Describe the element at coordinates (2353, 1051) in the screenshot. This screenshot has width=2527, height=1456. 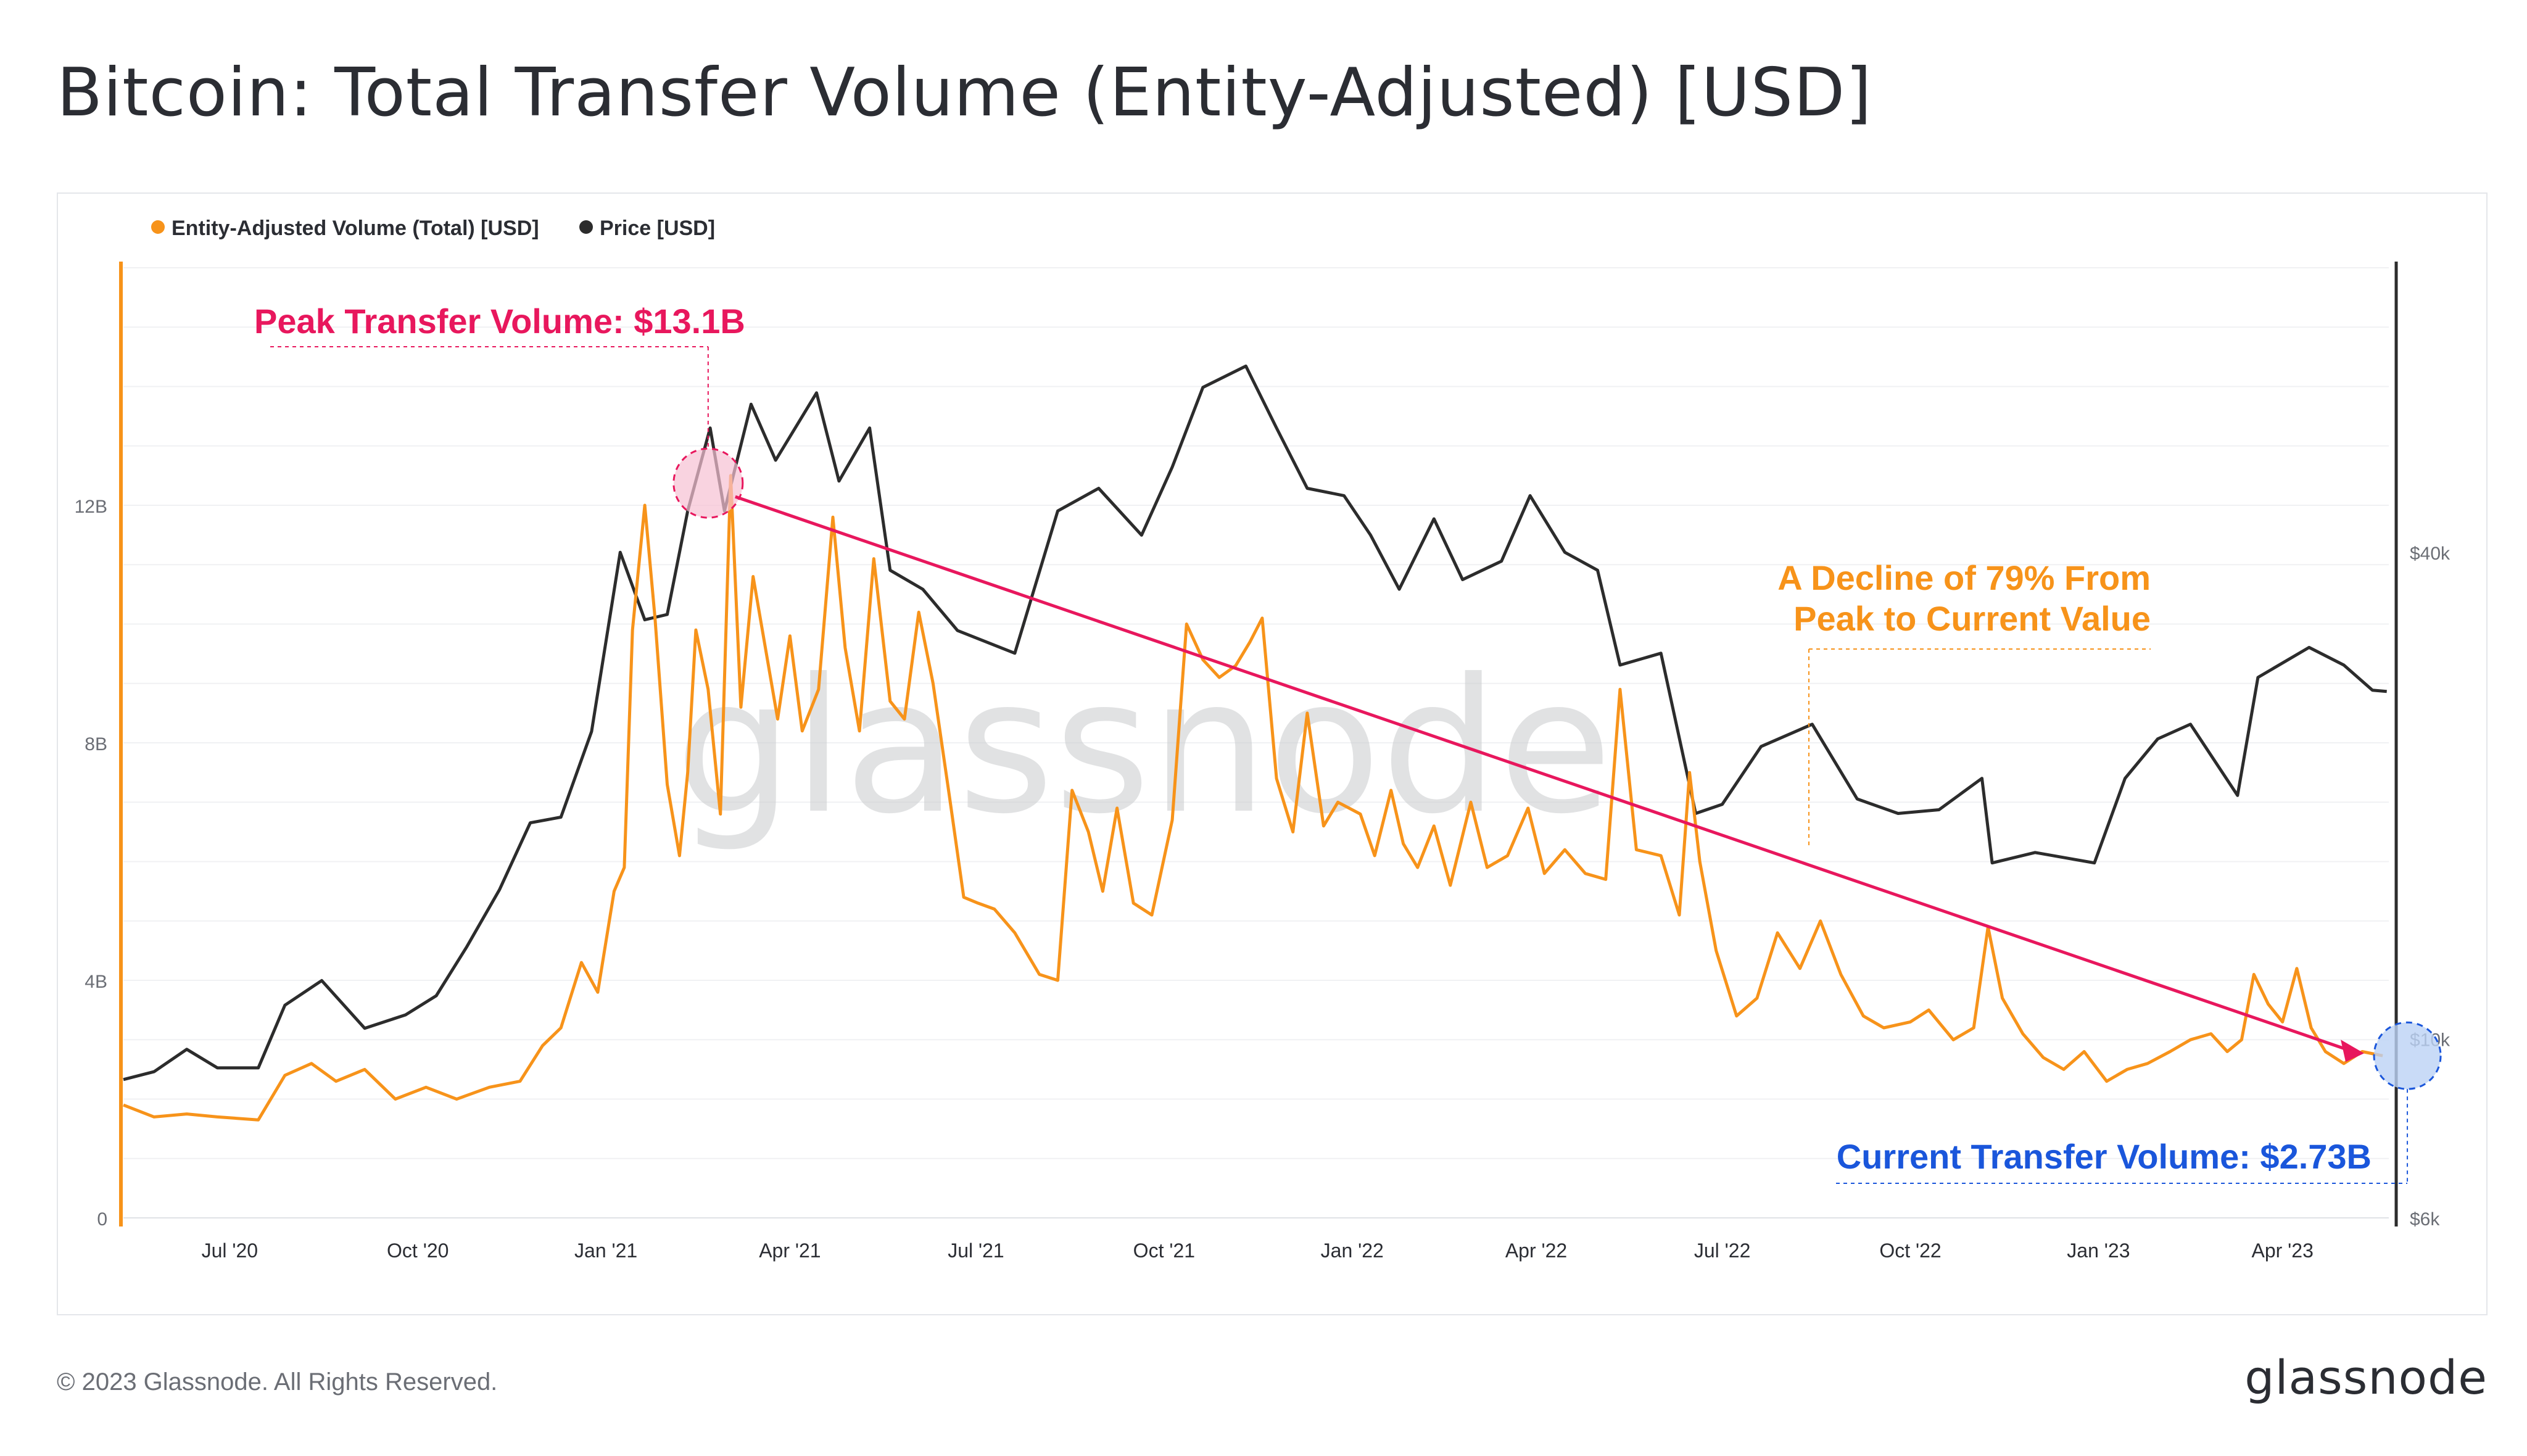
I see `decline-arrow-head` at that location.